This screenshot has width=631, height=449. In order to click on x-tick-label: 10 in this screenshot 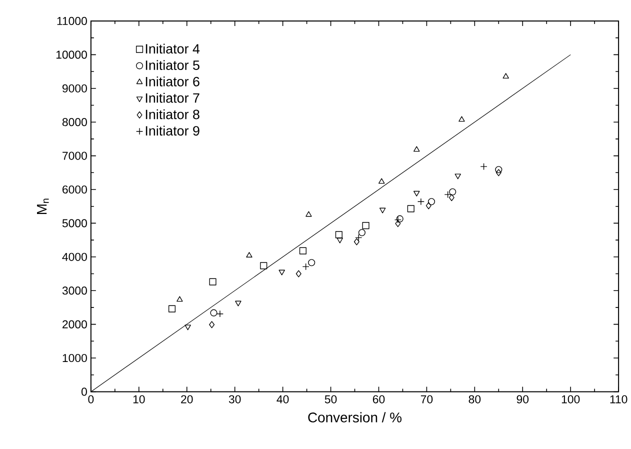, I will do `click(139, 399)`.